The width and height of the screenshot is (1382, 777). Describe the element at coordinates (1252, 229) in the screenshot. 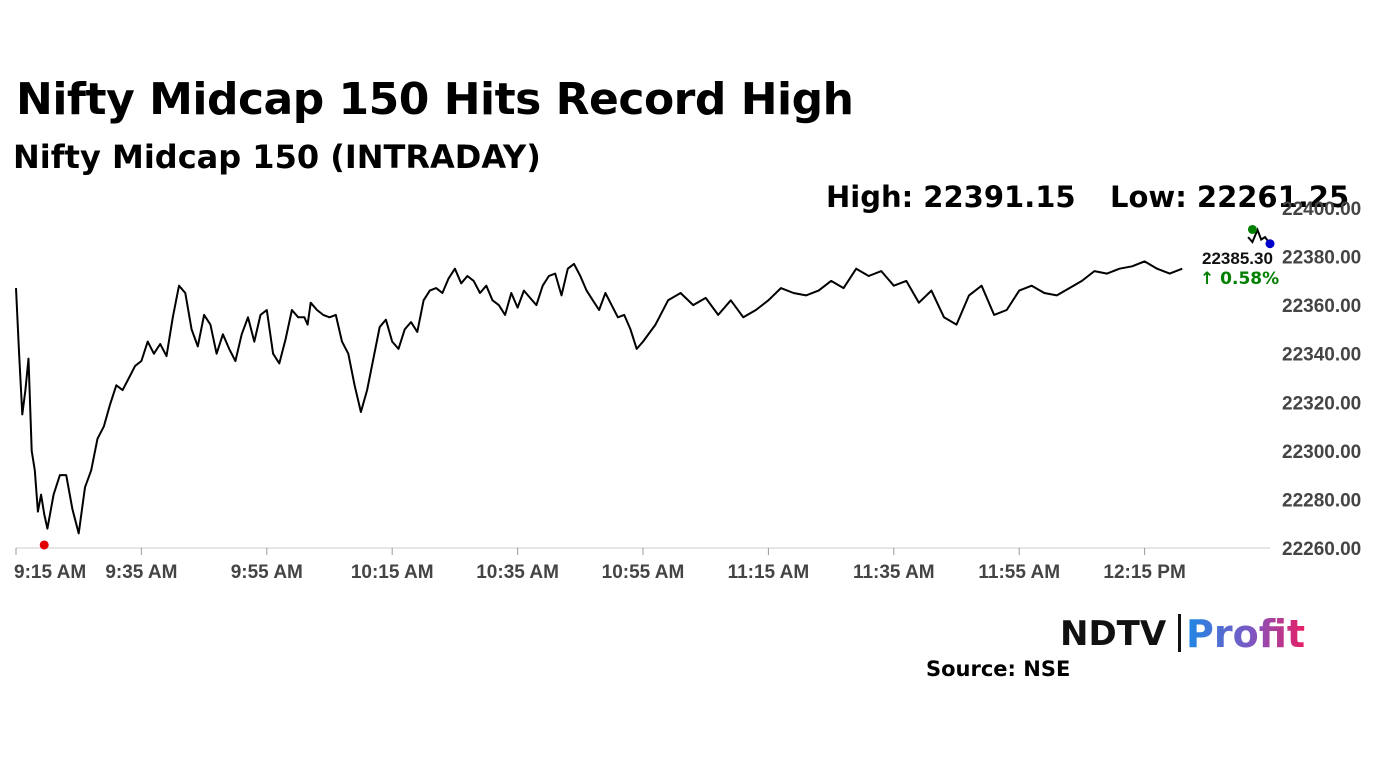

I see `day-high-marker` at that location.